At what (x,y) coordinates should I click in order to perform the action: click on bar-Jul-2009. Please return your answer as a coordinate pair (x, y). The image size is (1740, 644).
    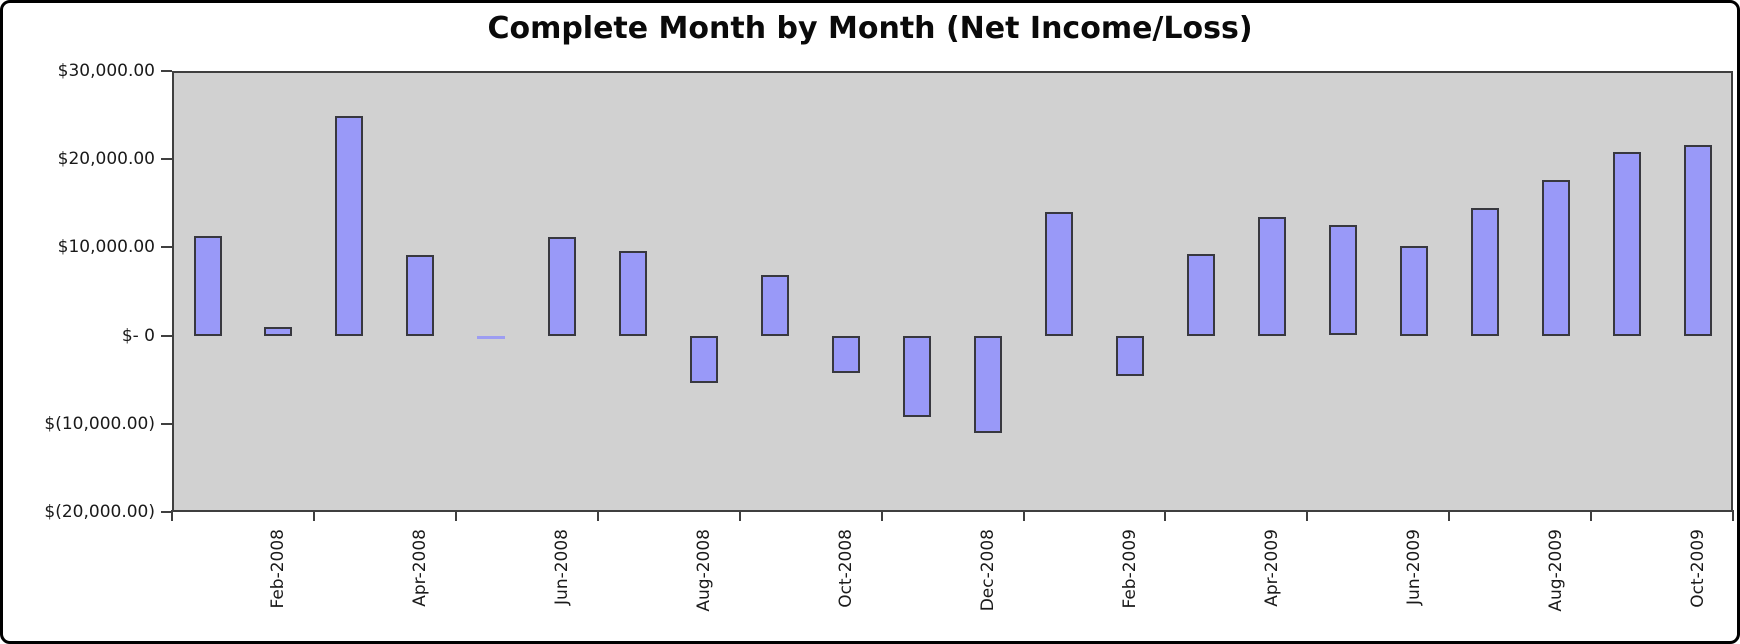
    Looking at the image, I should click on (1484, 271).